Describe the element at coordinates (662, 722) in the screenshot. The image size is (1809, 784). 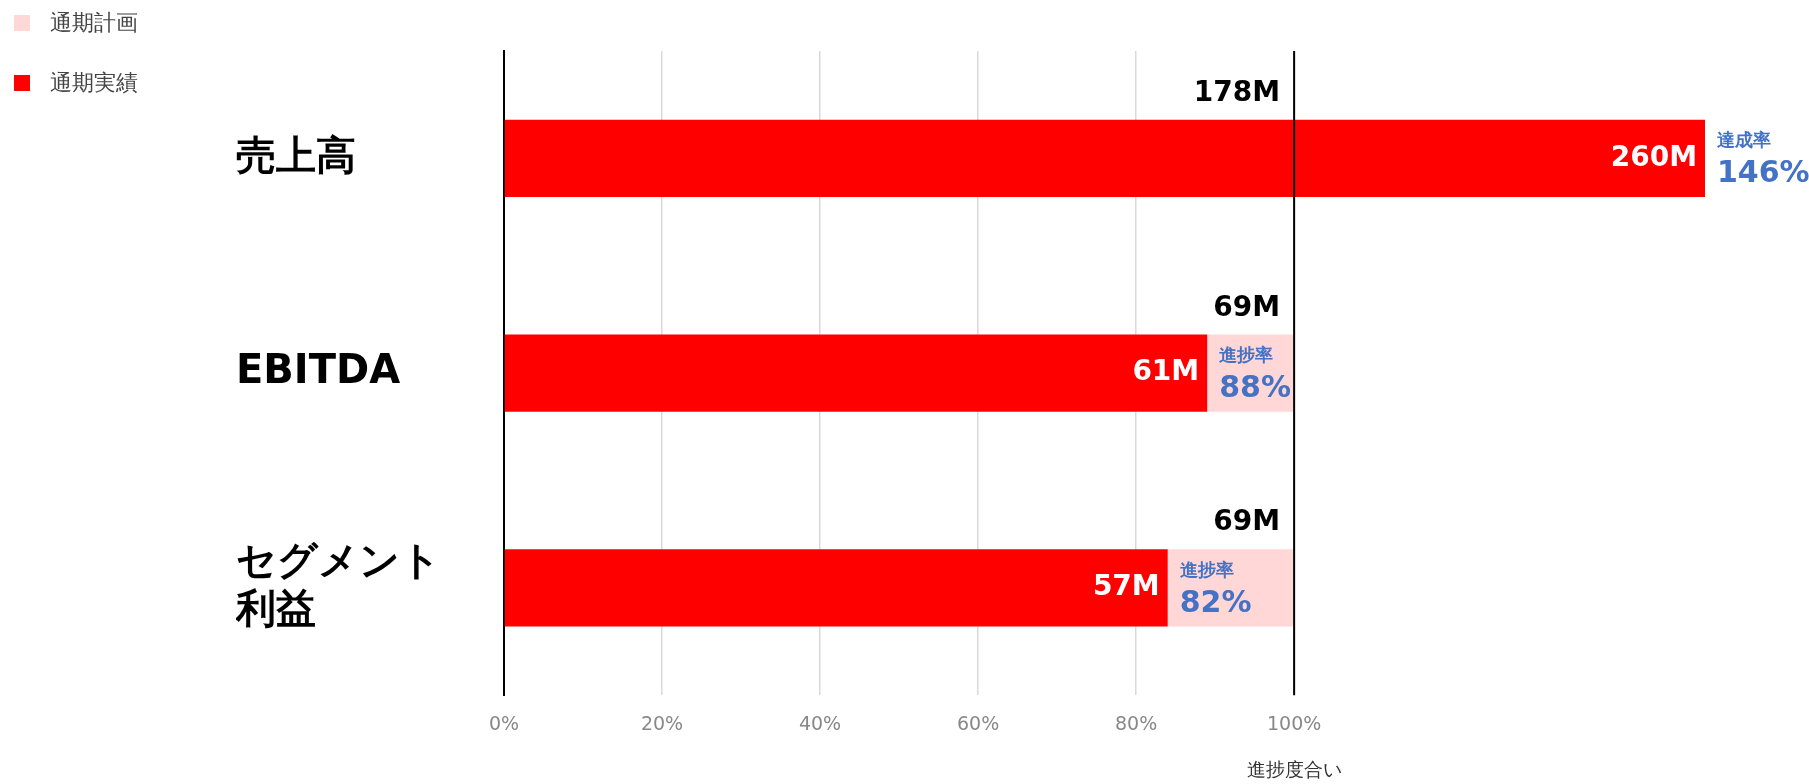
I see `x-tick-label: 20%` at that location.